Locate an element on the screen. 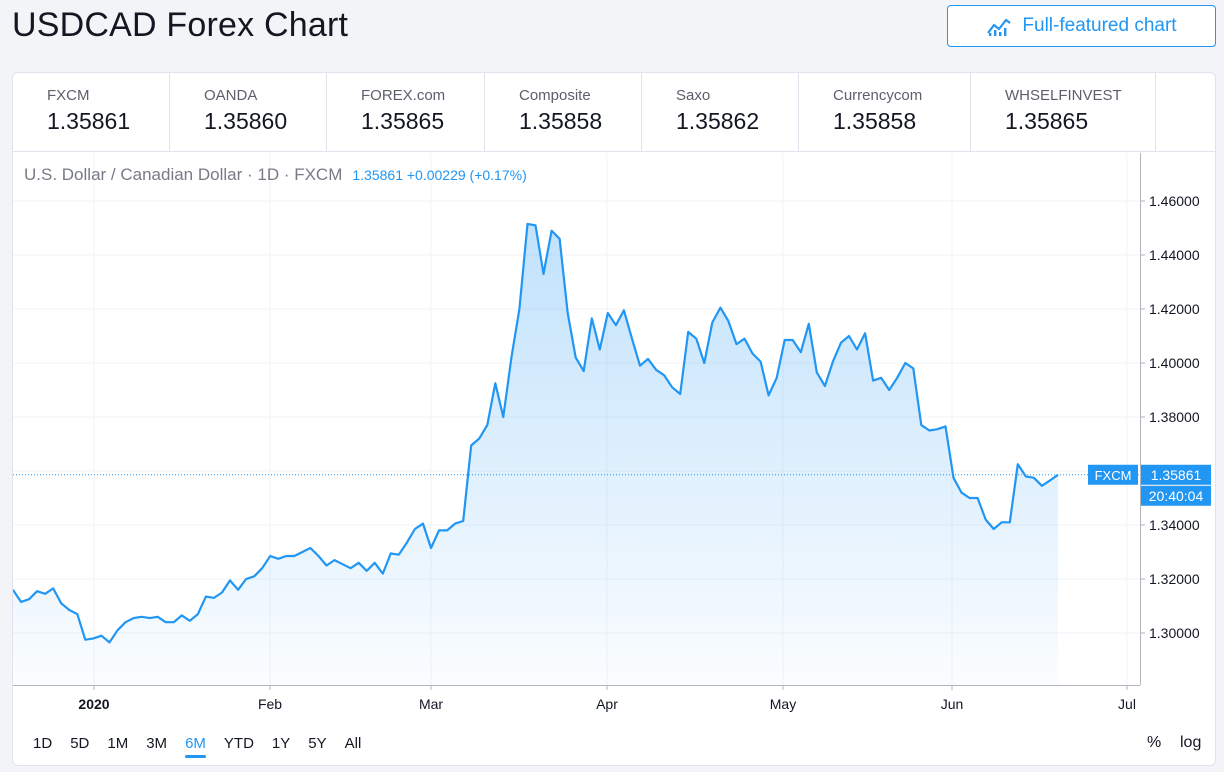  full-featured-chart-label: Full-featured chart is located at coordinates (1099, 25).